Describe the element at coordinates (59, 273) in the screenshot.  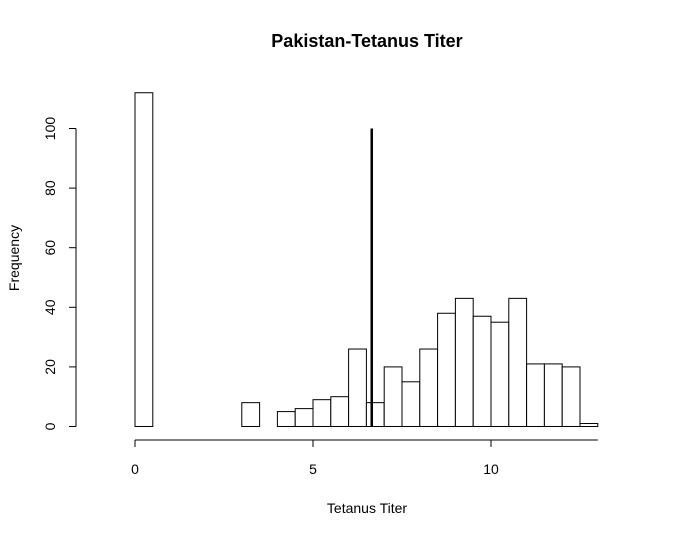
I see `y-axis: 0 20 40 60 80 100` at that location.